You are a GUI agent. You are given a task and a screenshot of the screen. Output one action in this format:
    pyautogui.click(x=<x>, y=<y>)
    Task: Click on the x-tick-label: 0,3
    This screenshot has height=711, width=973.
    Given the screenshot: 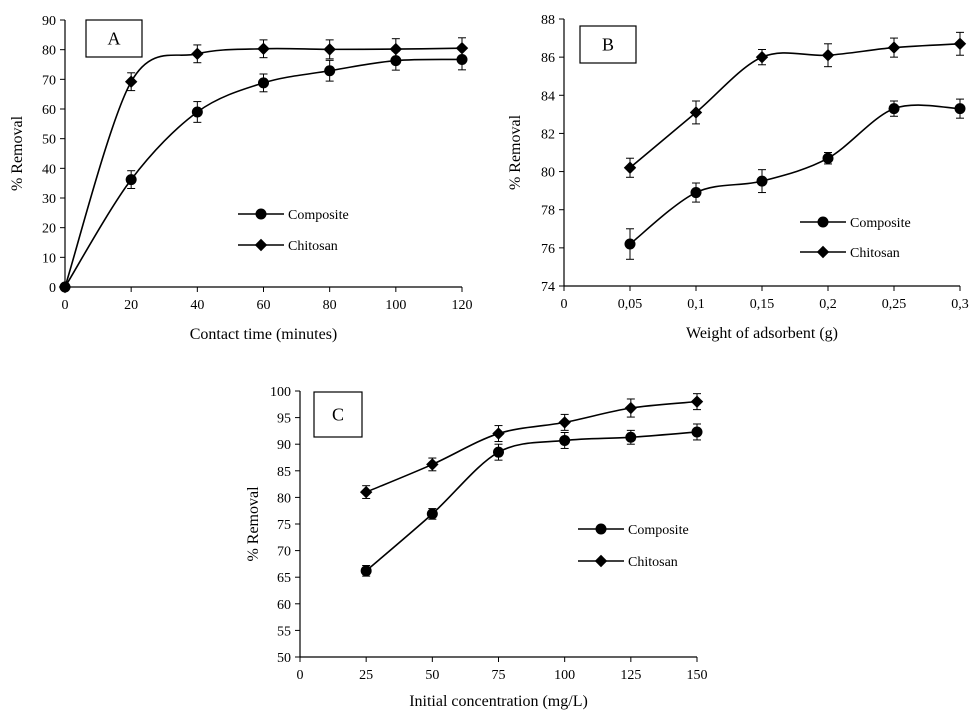 What is the action you would take?
    pyautogui.click(x=960, y=304)
    